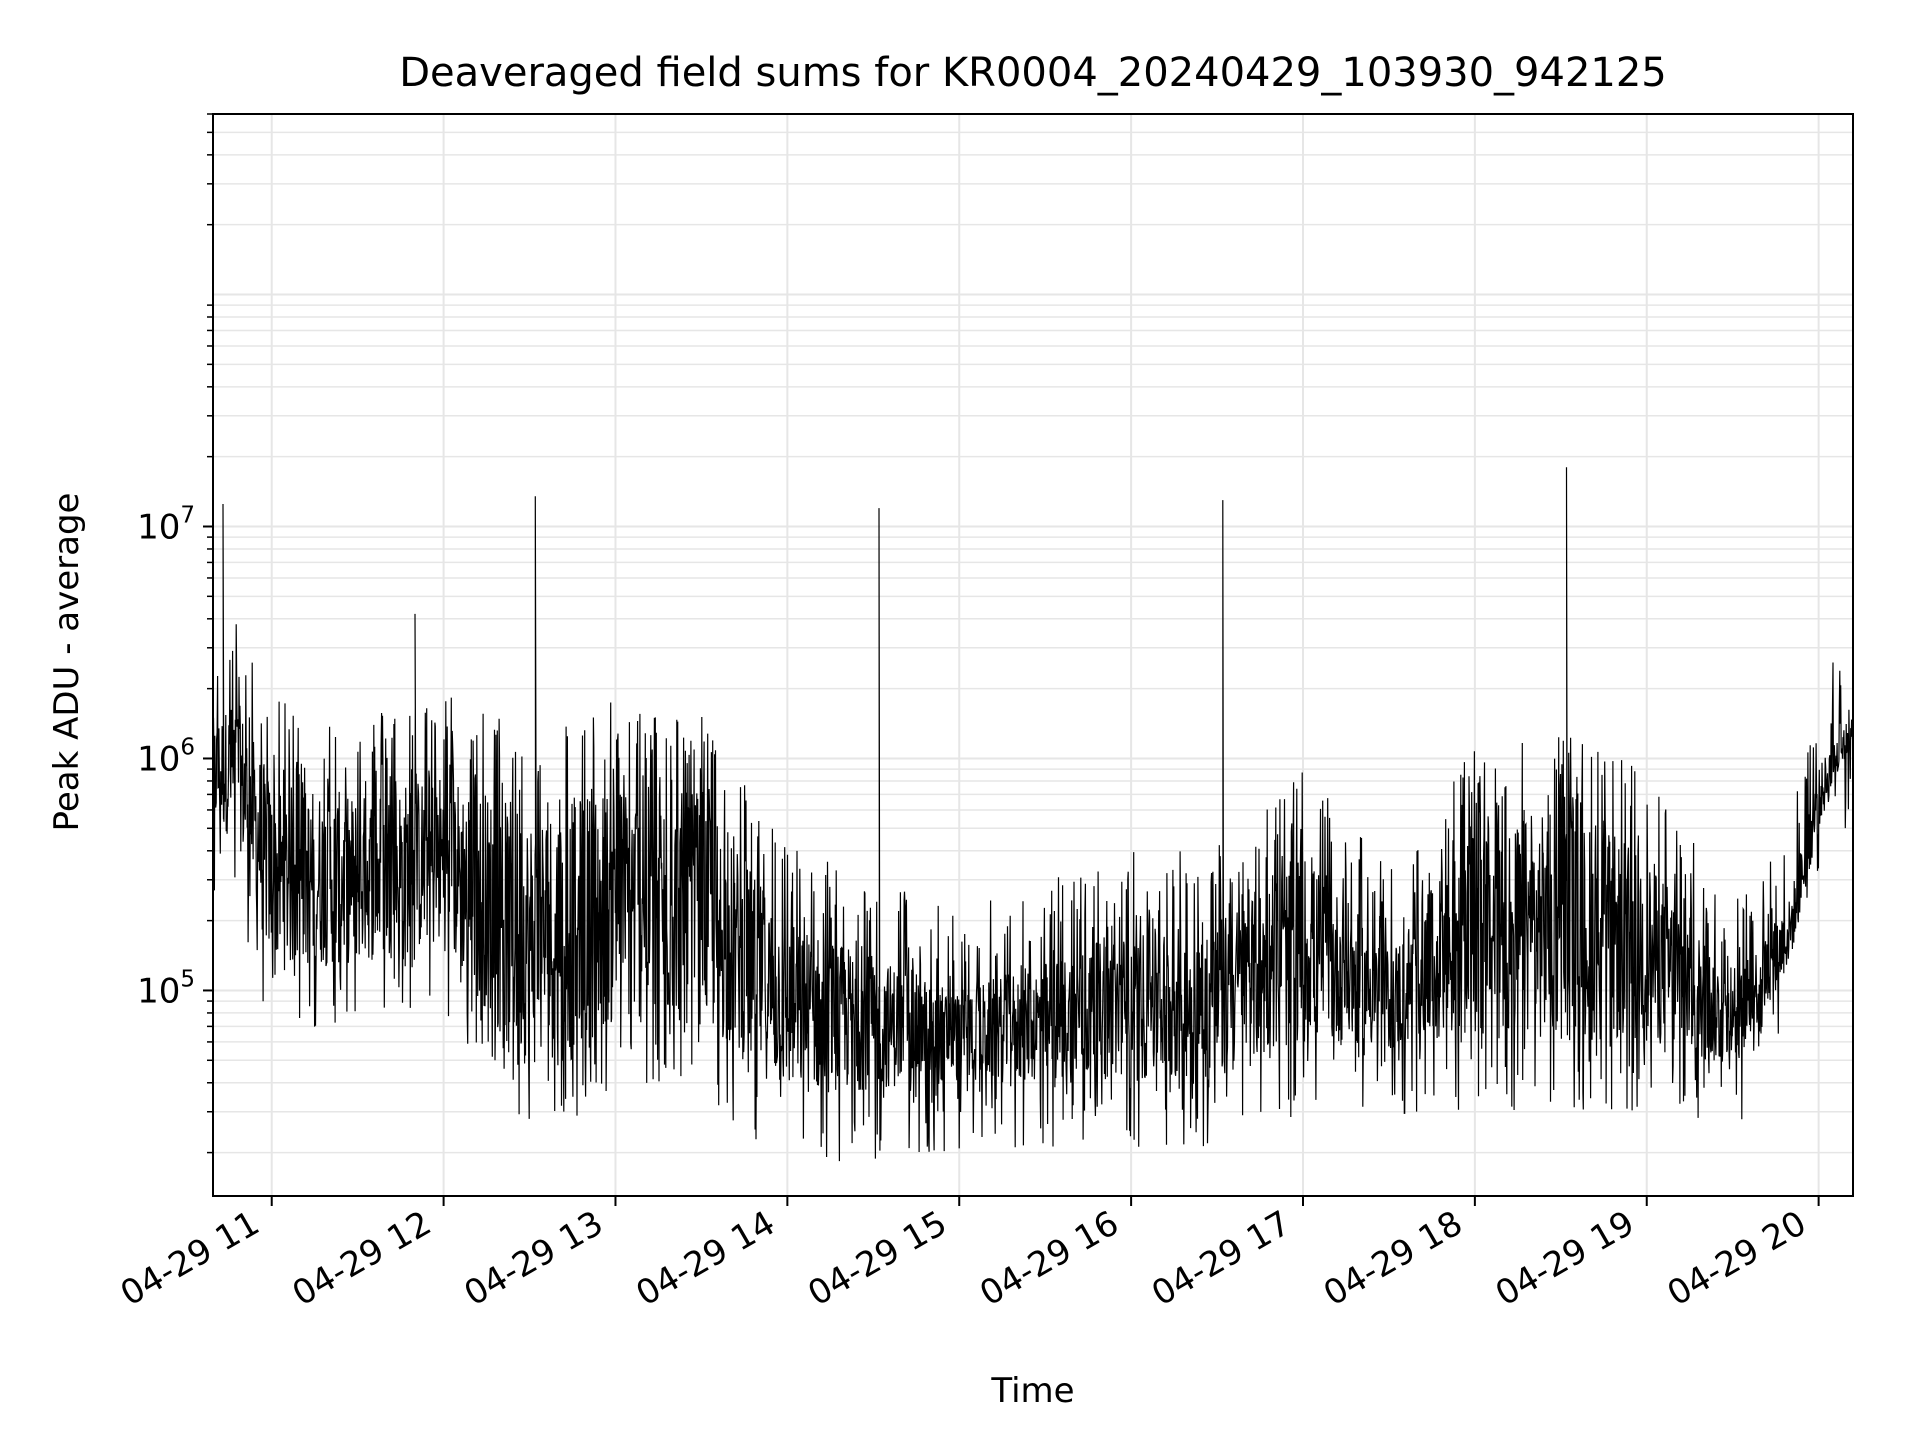 Image resolution: width=1920 pixels, height=1440 pixels. I want to click on y-tick-label: 10⁷, so click(166, 524).